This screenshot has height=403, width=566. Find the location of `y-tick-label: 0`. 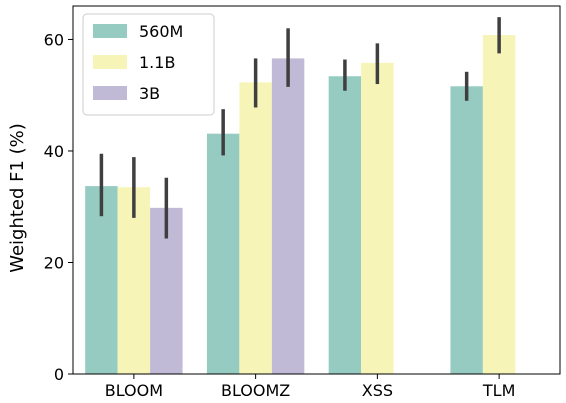

y-tick-label: 0 is located at coordinates (59, 374).